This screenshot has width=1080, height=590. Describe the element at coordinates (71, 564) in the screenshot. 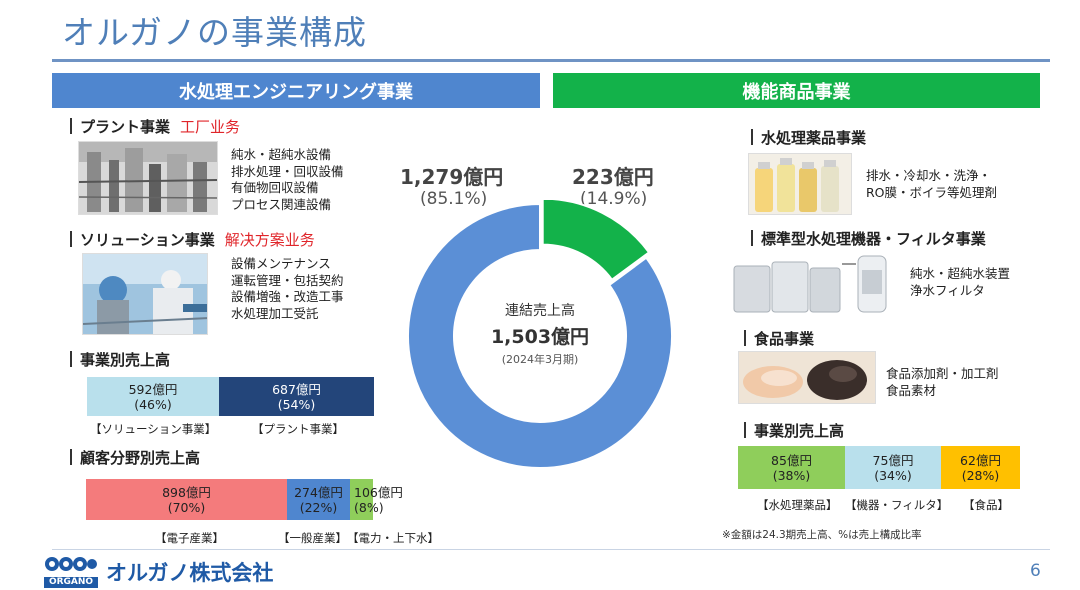

I see `logo-mark` at that location.